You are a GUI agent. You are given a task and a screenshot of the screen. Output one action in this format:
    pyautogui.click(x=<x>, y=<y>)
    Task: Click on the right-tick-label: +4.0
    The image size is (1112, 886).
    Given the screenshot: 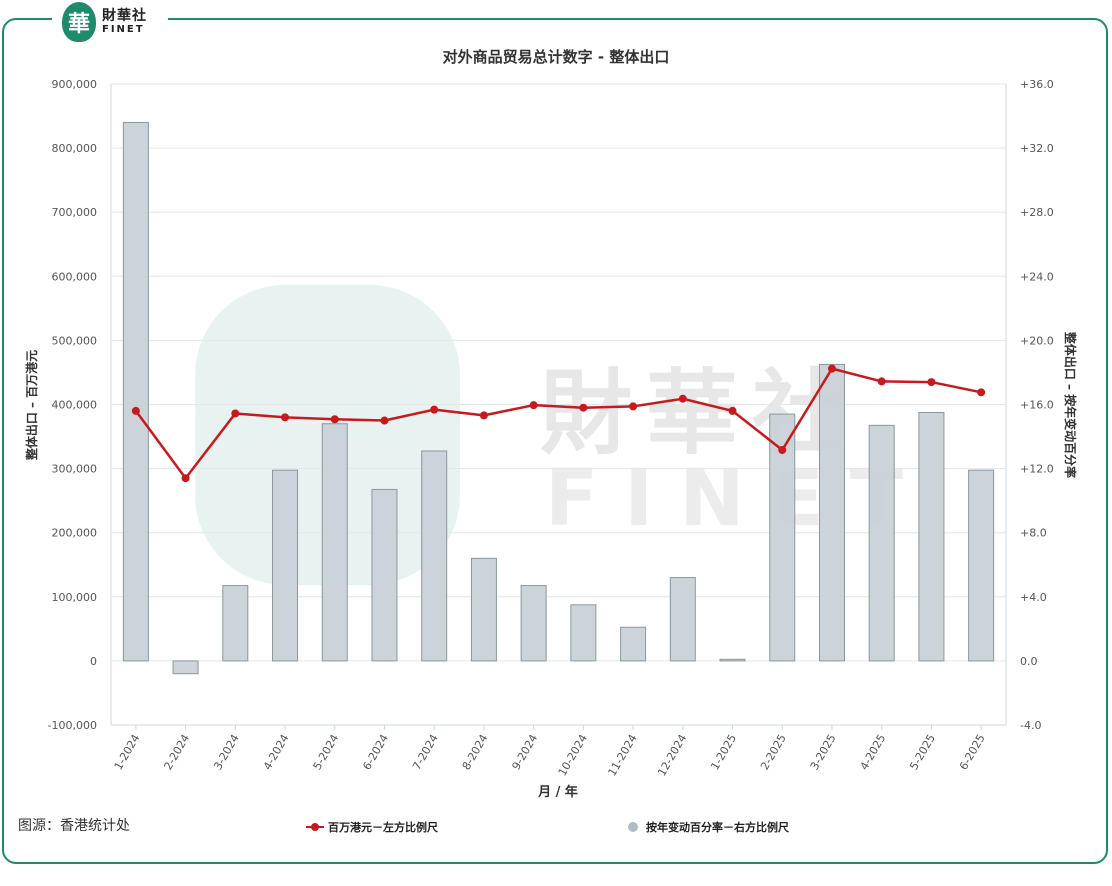 What is the action you would take?
    pyautogui.click(x=1033, y=597)
    